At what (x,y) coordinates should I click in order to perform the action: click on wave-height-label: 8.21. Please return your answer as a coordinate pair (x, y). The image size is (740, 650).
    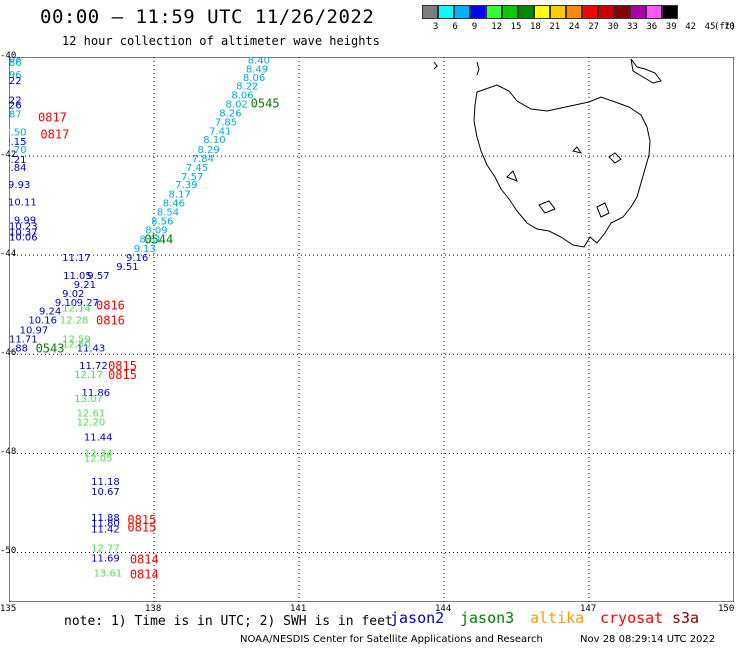
    Looking at the image, I should click on (17, 160).